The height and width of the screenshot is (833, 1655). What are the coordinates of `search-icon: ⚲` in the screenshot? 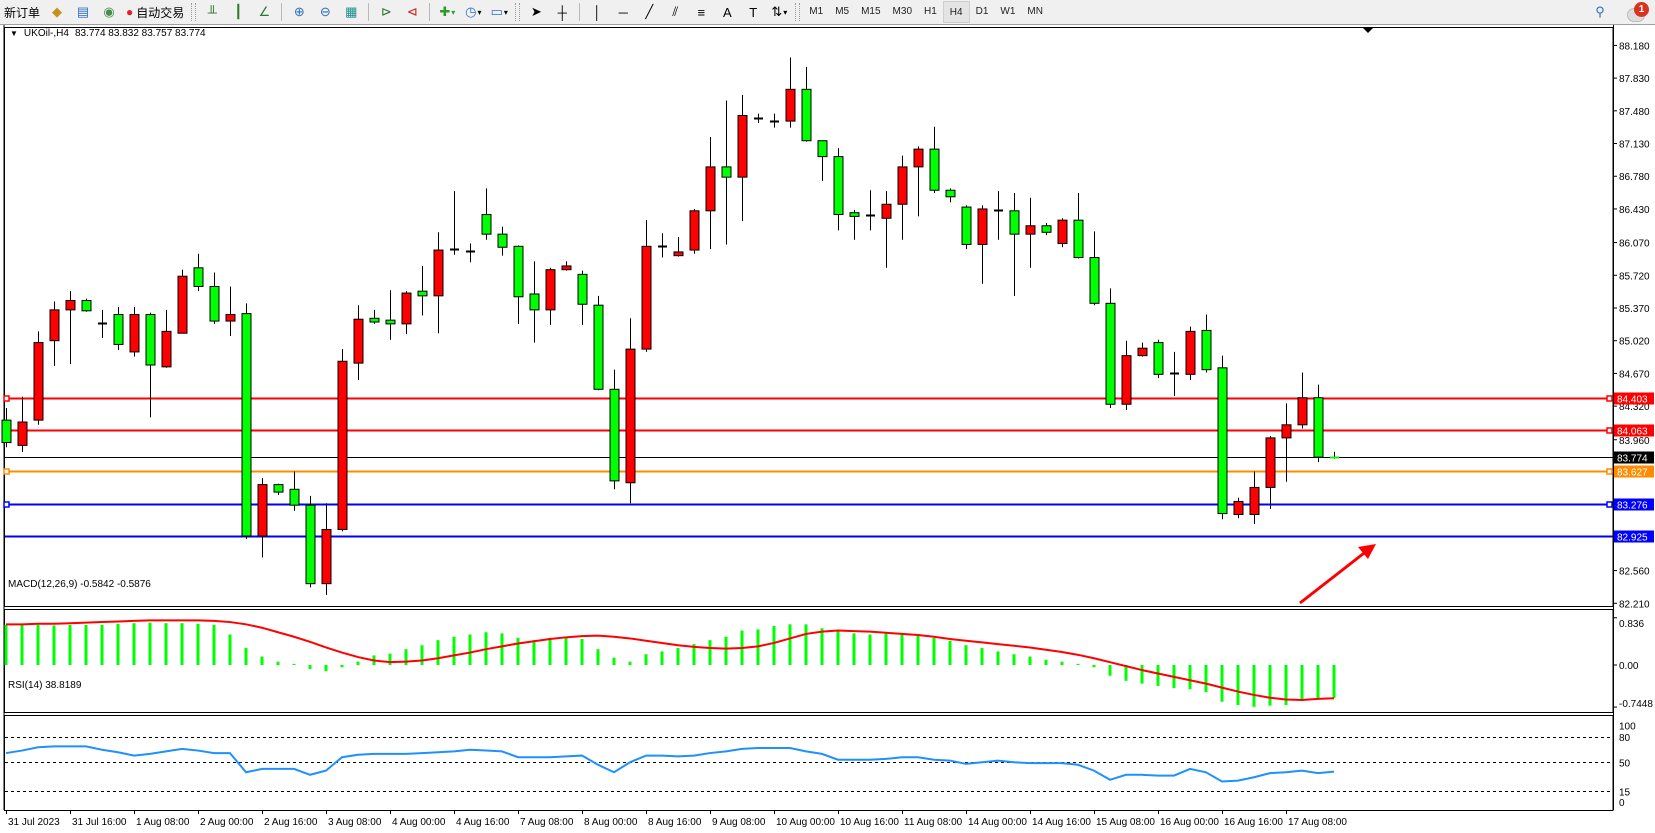 It's located at (1600, 11).